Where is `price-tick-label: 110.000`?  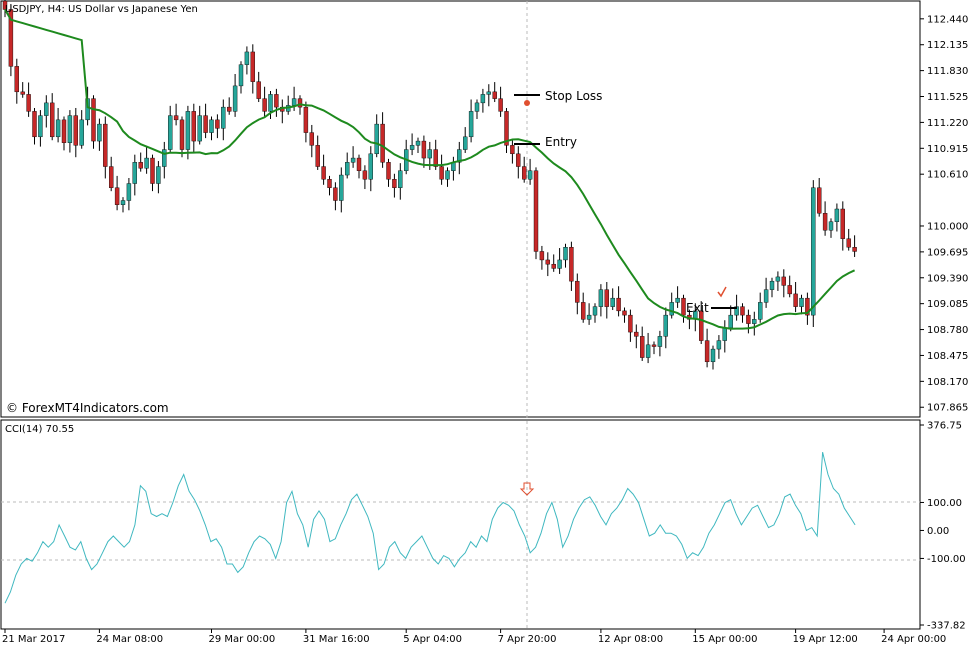 price-tick-label: 110.000 is located at coordinates (947, 226).